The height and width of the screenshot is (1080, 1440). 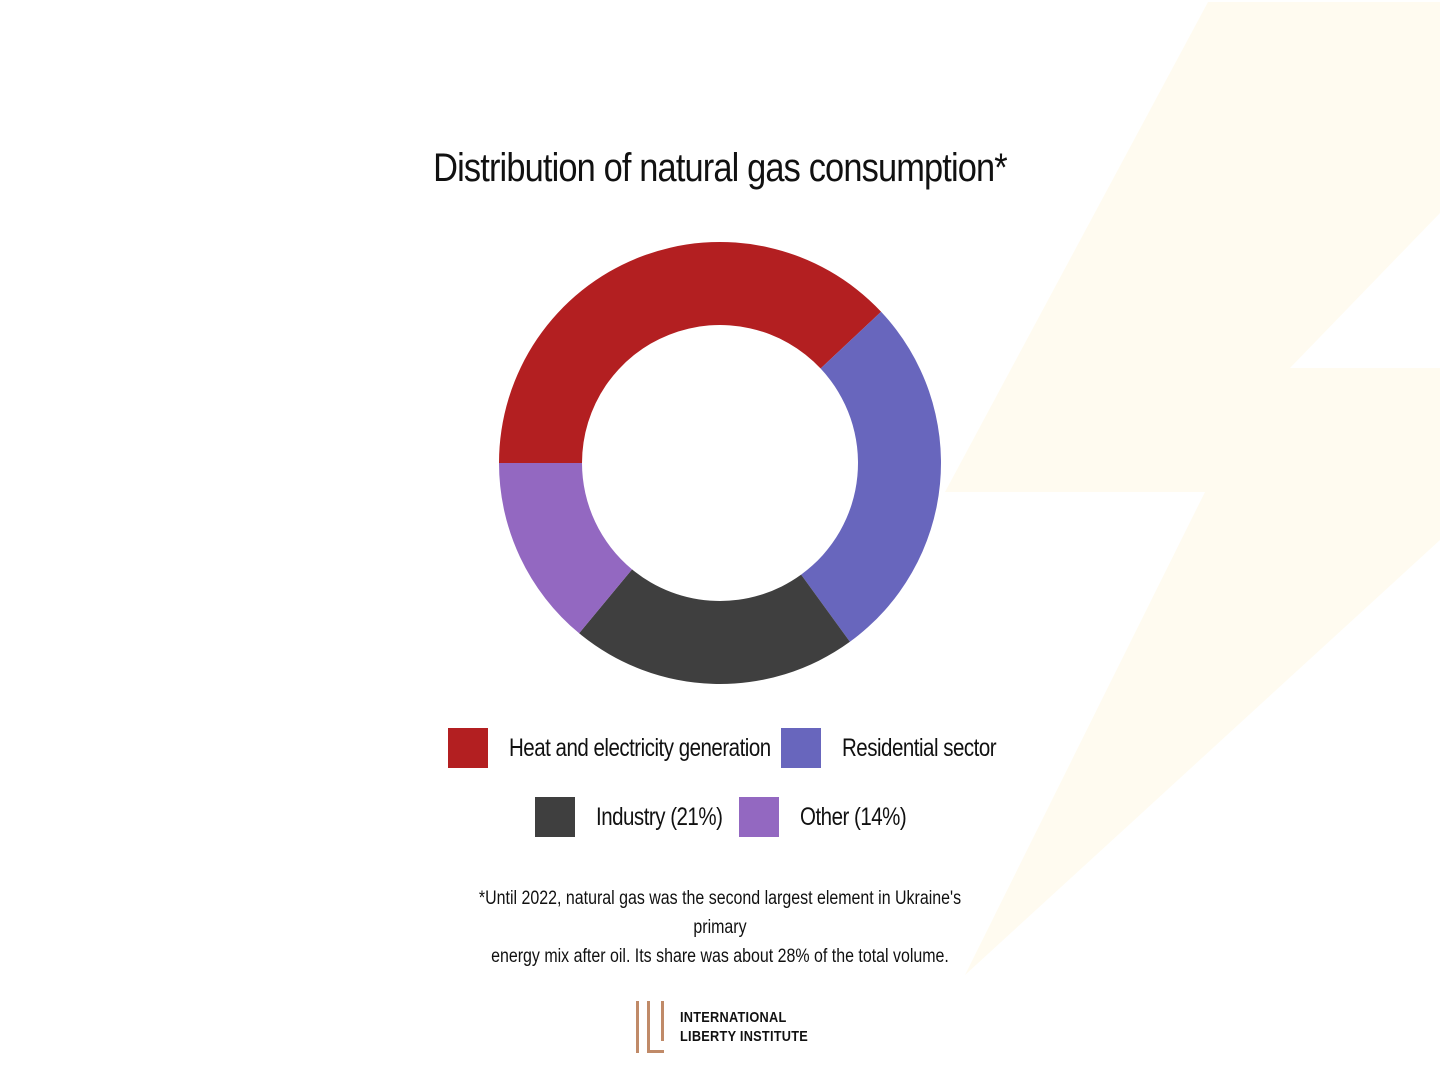 What do you see at coordinates (744, 1036) in the screenshot?
I see `logo-line-2: Liberty Institute` at bounding box center [744, 1036].